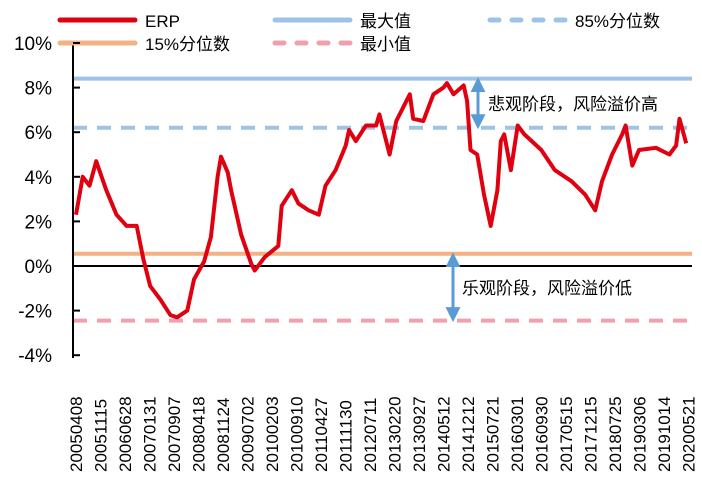 The width and height of the screenshot is (702, 479). What do you see at coordinates (493, 434) in the screenshot?
I see `x-tick-label: 20150721` at bounding box center [493, 434].